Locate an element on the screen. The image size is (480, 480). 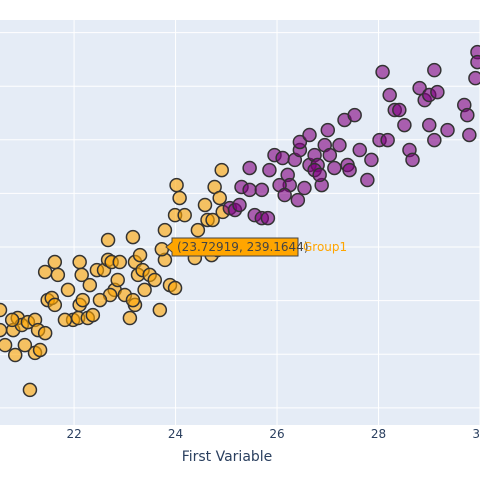
x-axis: 22 24 26 28 30 is located at coordinates (273, 434).